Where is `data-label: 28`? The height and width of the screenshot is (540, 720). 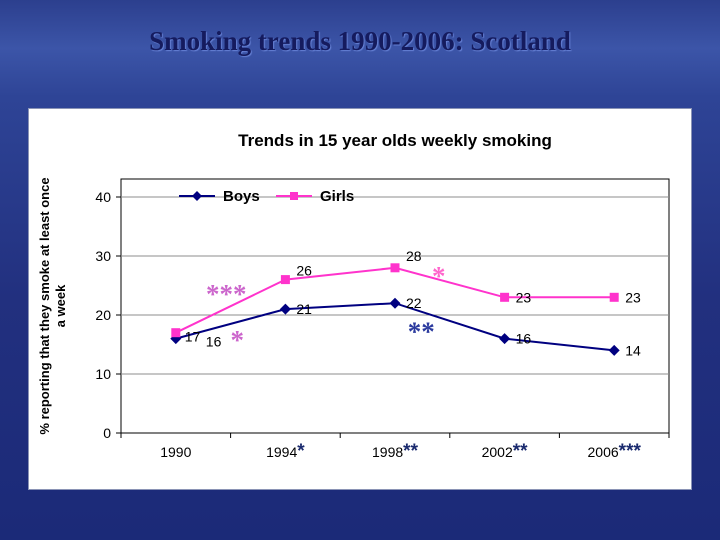
data-label: 28 is located at coordinates (414, 256).